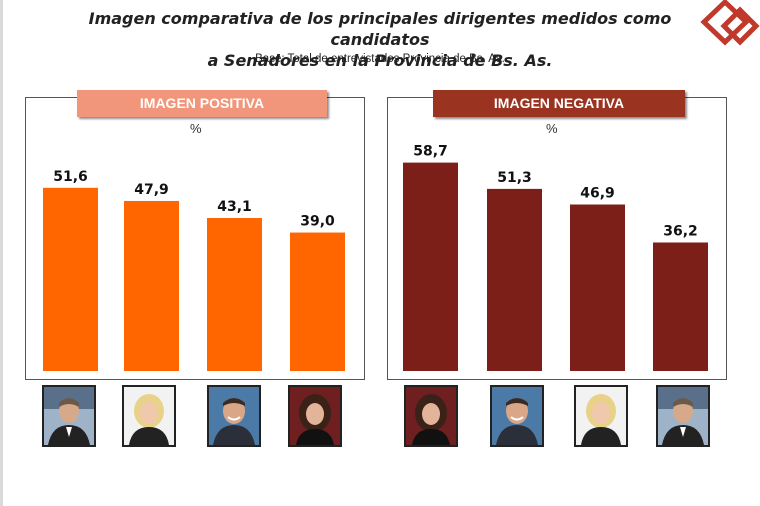 This screenshot has height=506, width=760. I want to click on title-line-2: a Senadores en la Provincia de Bs. As., so click(380, 60).